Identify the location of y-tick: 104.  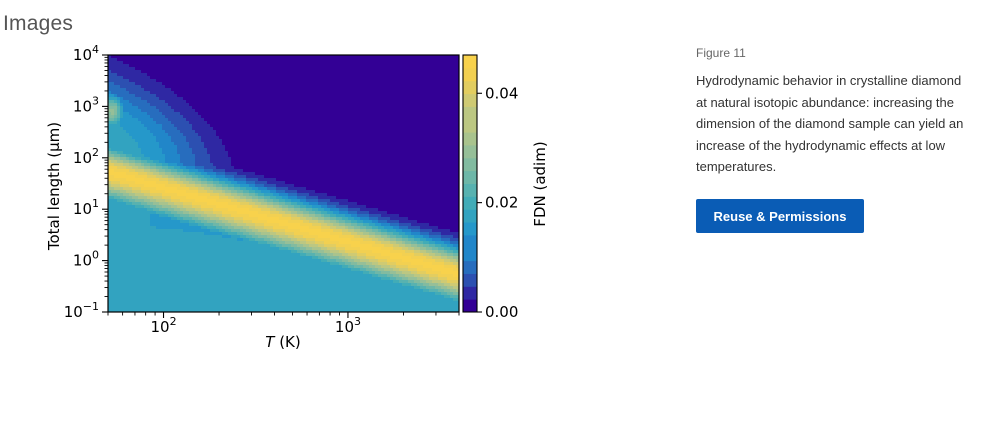
(90, 53).